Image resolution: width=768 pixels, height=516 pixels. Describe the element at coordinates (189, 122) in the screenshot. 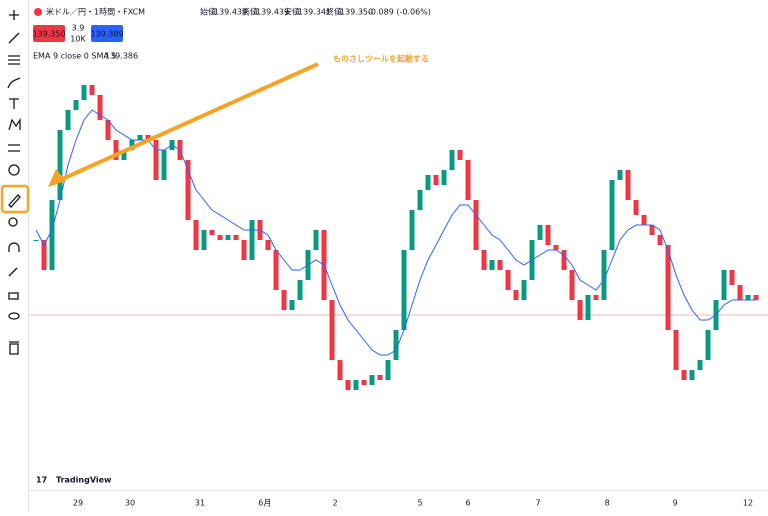

I see `annotation-arrow` at that location.